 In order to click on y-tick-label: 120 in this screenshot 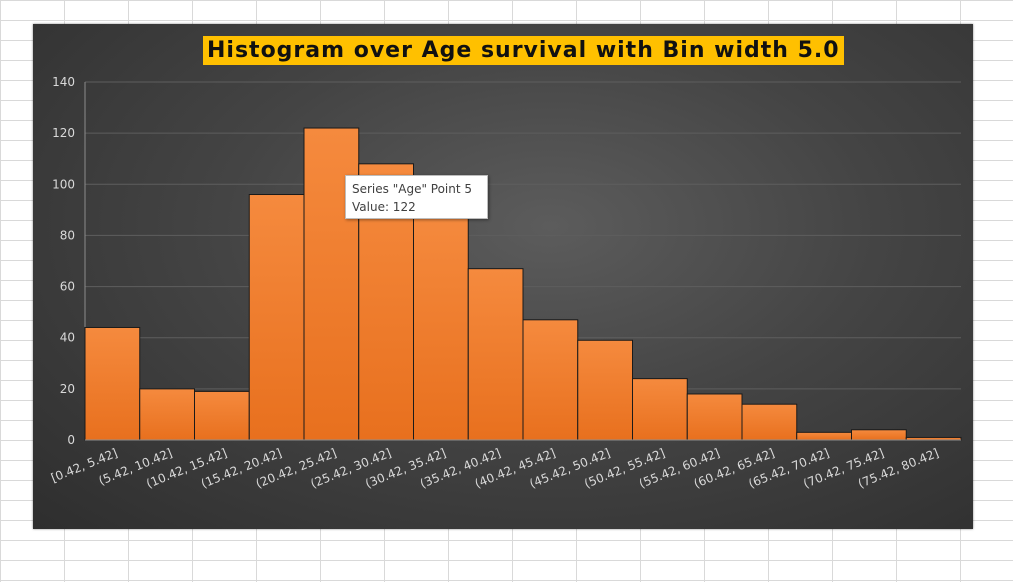, I will do `click(63, 133)`.